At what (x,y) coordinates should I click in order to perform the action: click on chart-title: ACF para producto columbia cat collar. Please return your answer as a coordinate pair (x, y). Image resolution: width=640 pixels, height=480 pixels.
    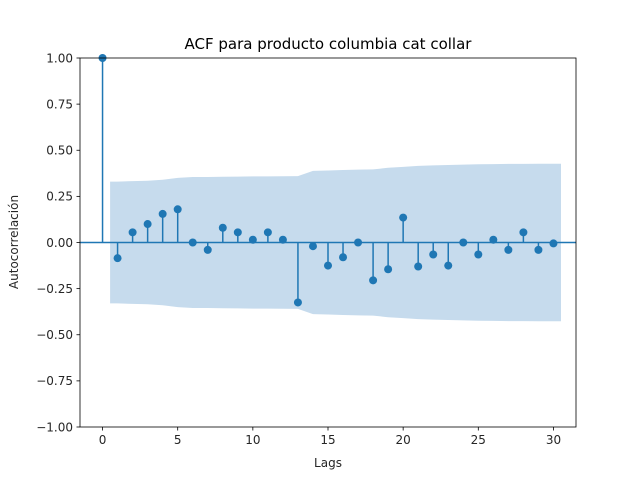
    Looking at the image, I should click on (329, 44).